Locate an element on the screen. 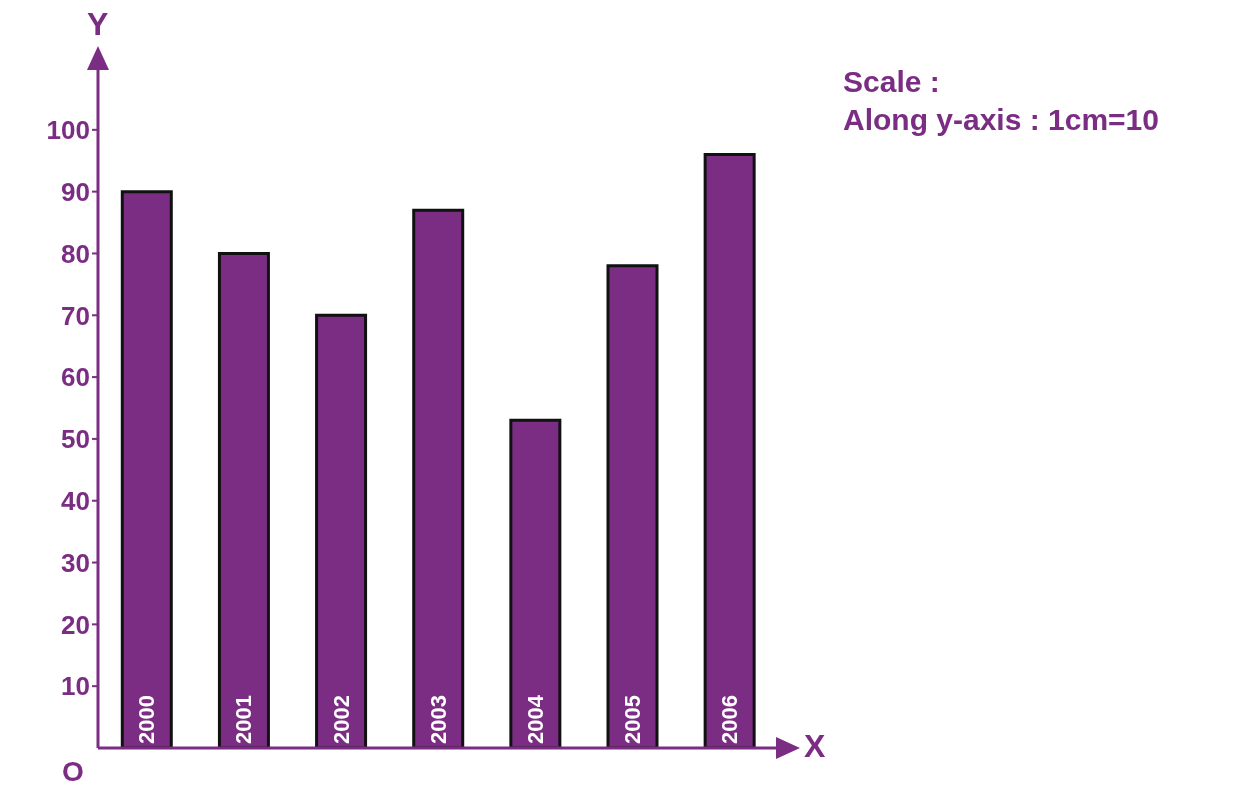 The width and height of the screenshot is (1243, 792). y-tick-label: 50 is located at coordinates (75, 439).